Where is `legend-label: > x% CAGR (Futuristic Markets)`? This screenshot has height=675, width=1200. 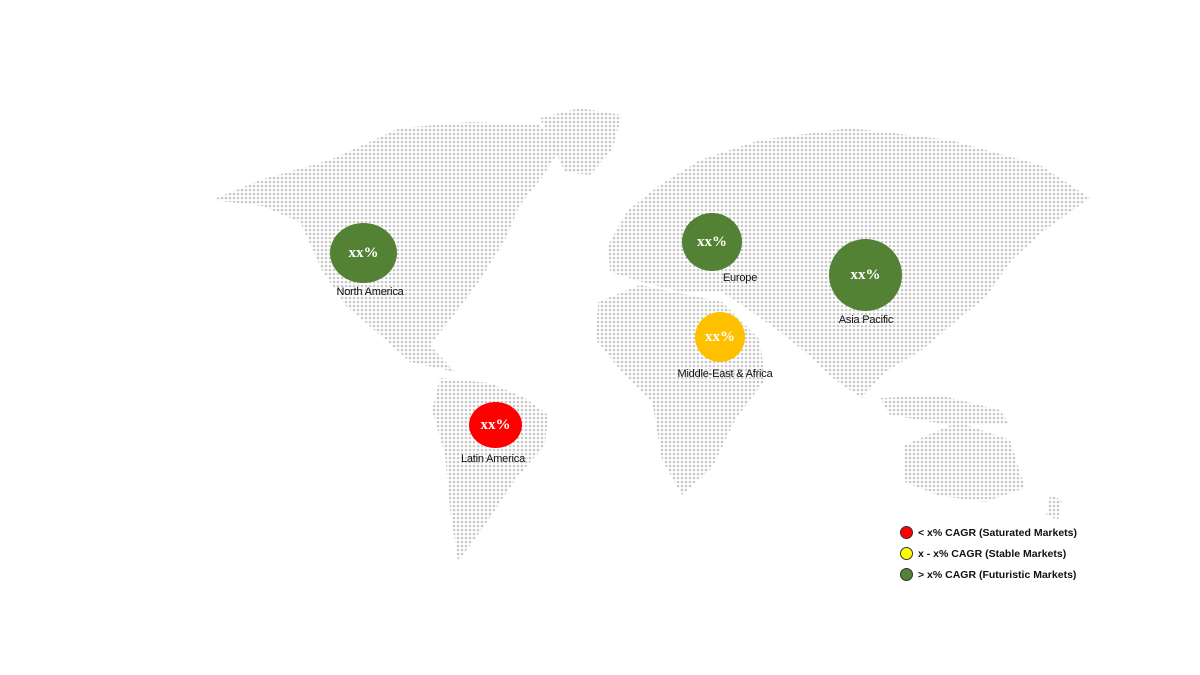
legend-label: > x% CAGR (Futuristic Markets) is located at coordinates (997, 574).